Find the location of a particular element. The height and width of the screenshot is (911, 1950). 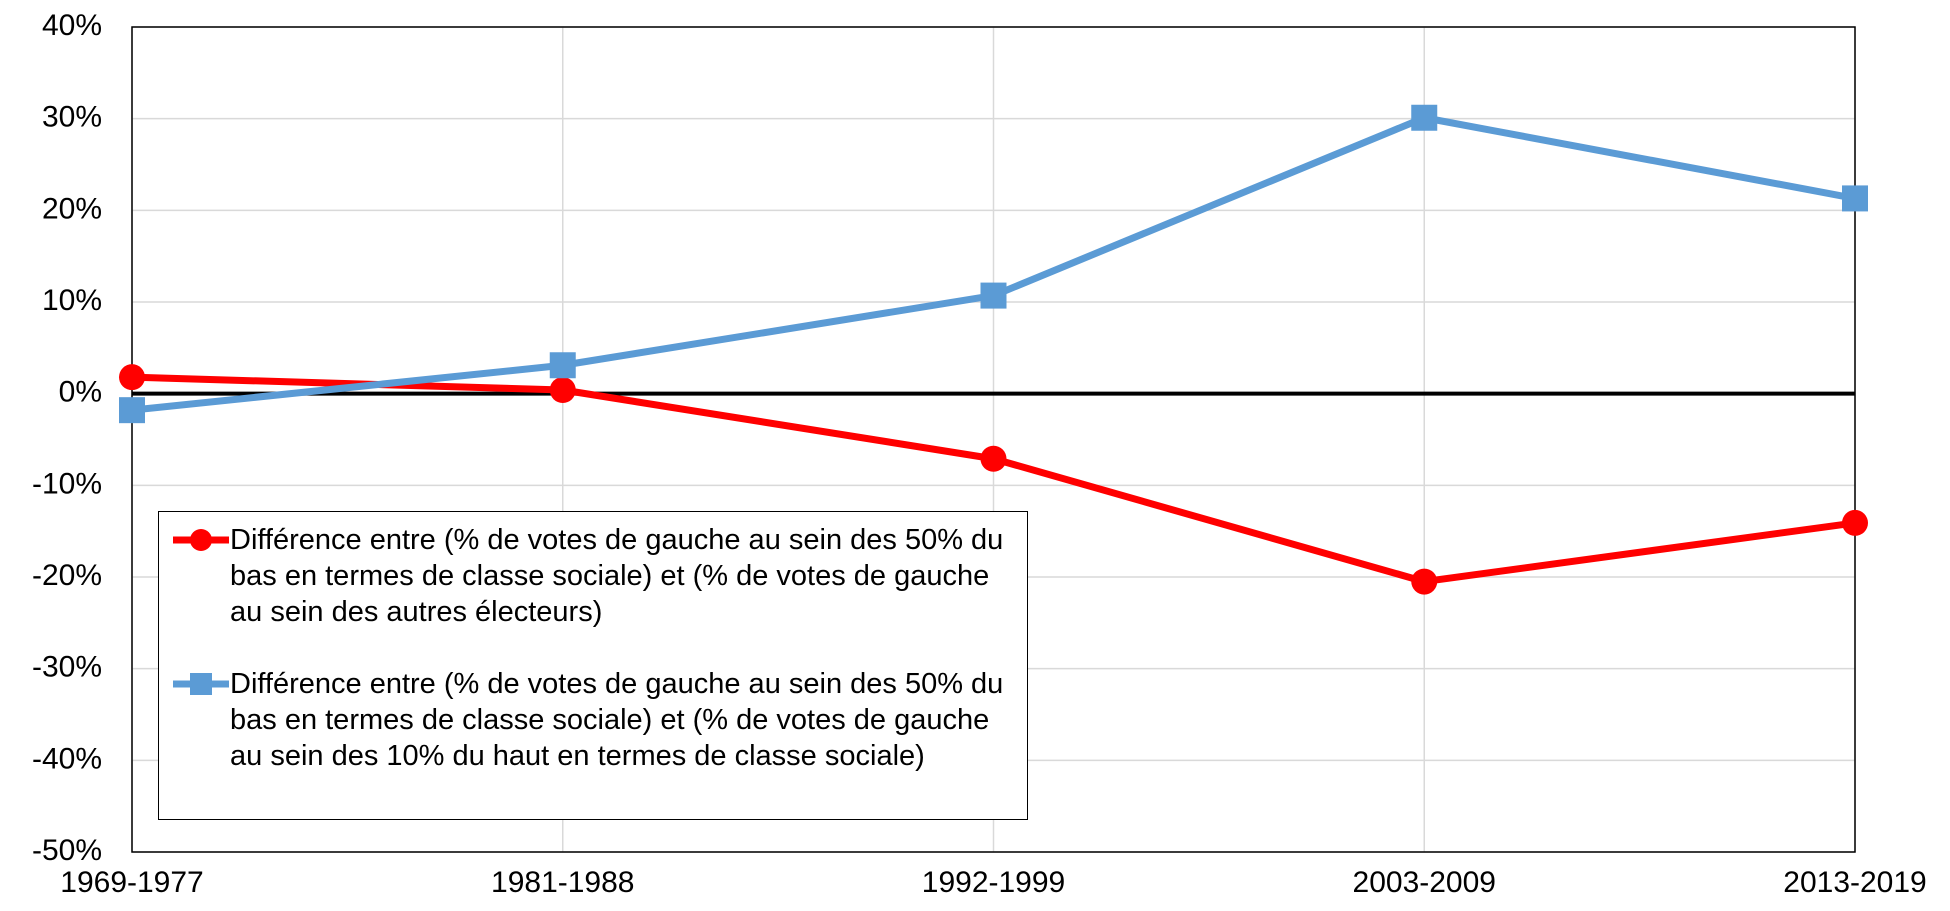

y-tick-label: 40% is located at coordinates (72, 25).